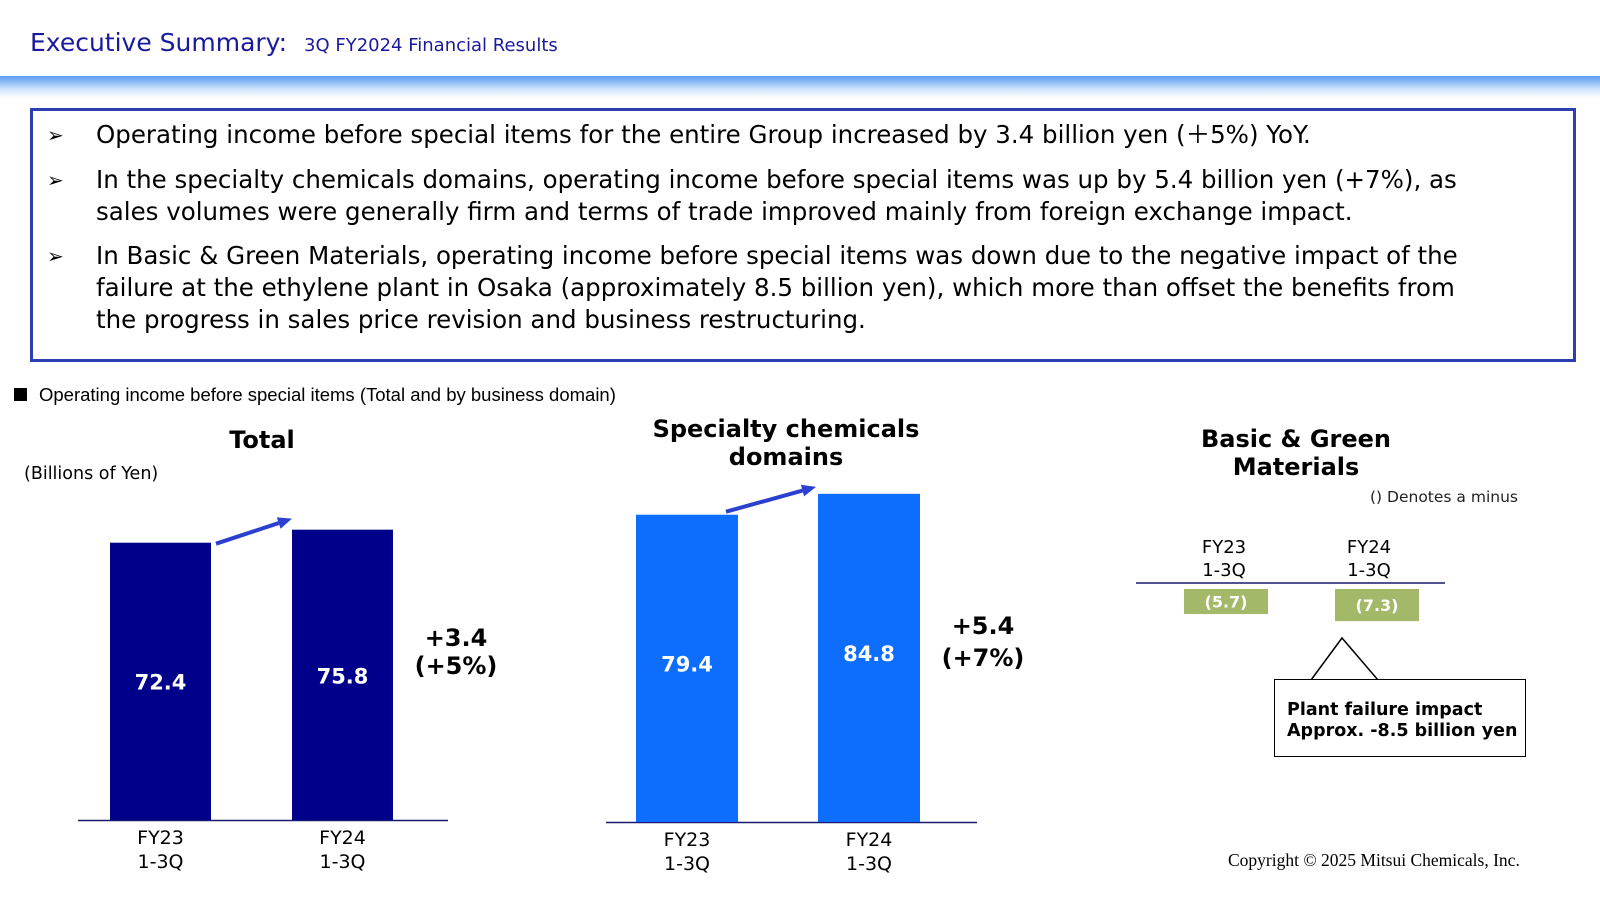 The image size is (1600, 900). What do you see at coordinates (1224, 547) in the screenshot?
I see `basic-green-category-label: FY23` at bounding box center [1224, 547].